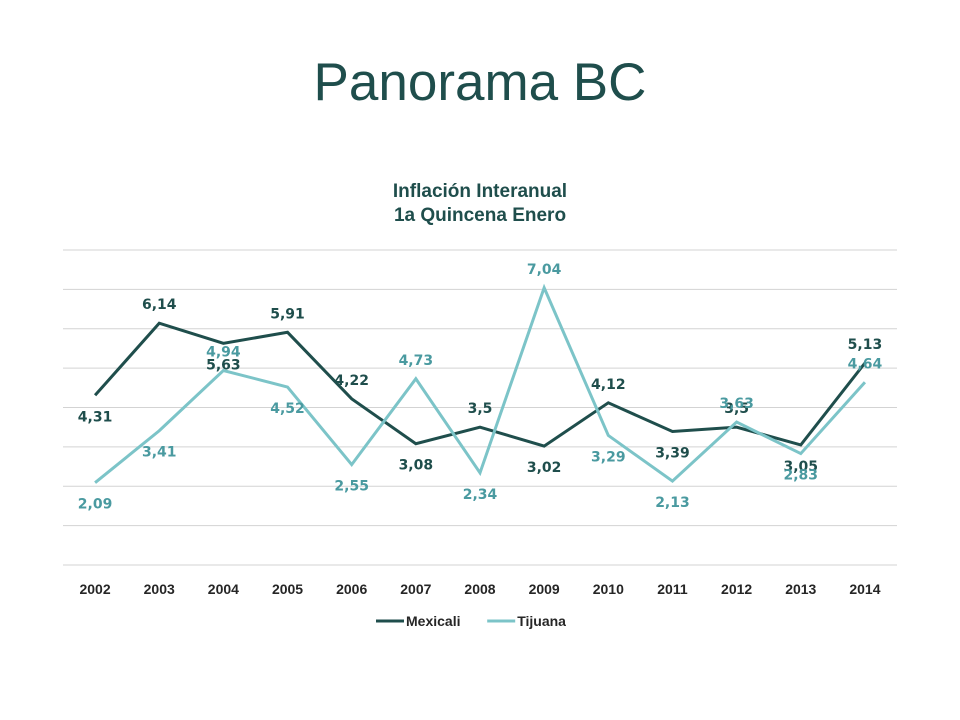 This screenshot has width=960, height=720. What do you see at coordinates (433, 621) in the screenshot?
I see `legend-label-mexicali: Mexicali` at bounding box center [433, 621].